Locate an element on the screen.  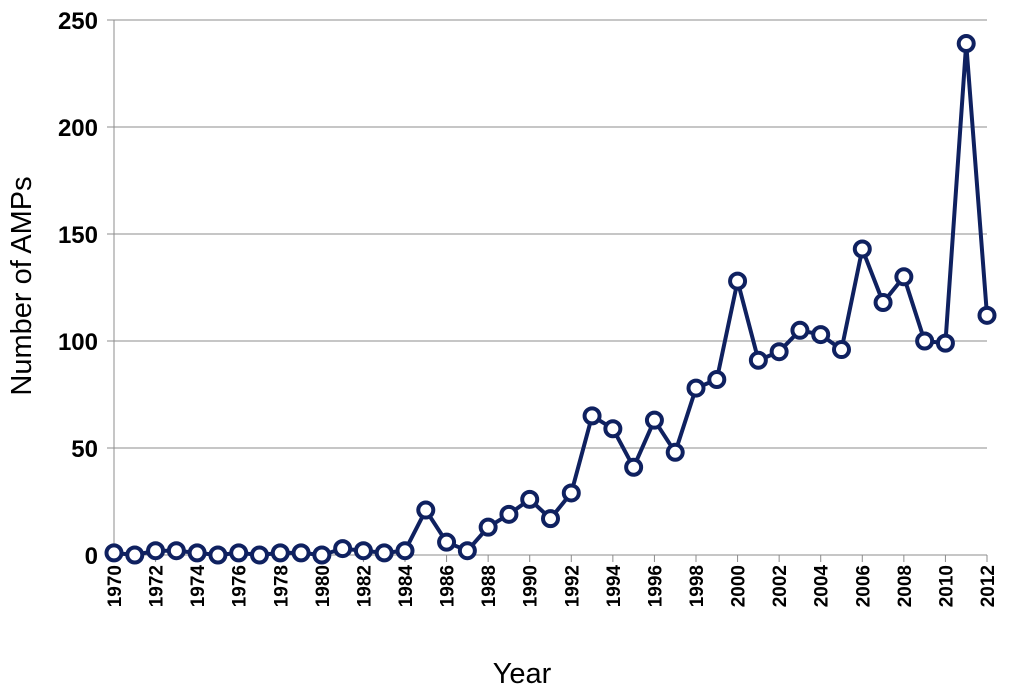
x-tick-label: 1978 is located at coordinates (281, 586).